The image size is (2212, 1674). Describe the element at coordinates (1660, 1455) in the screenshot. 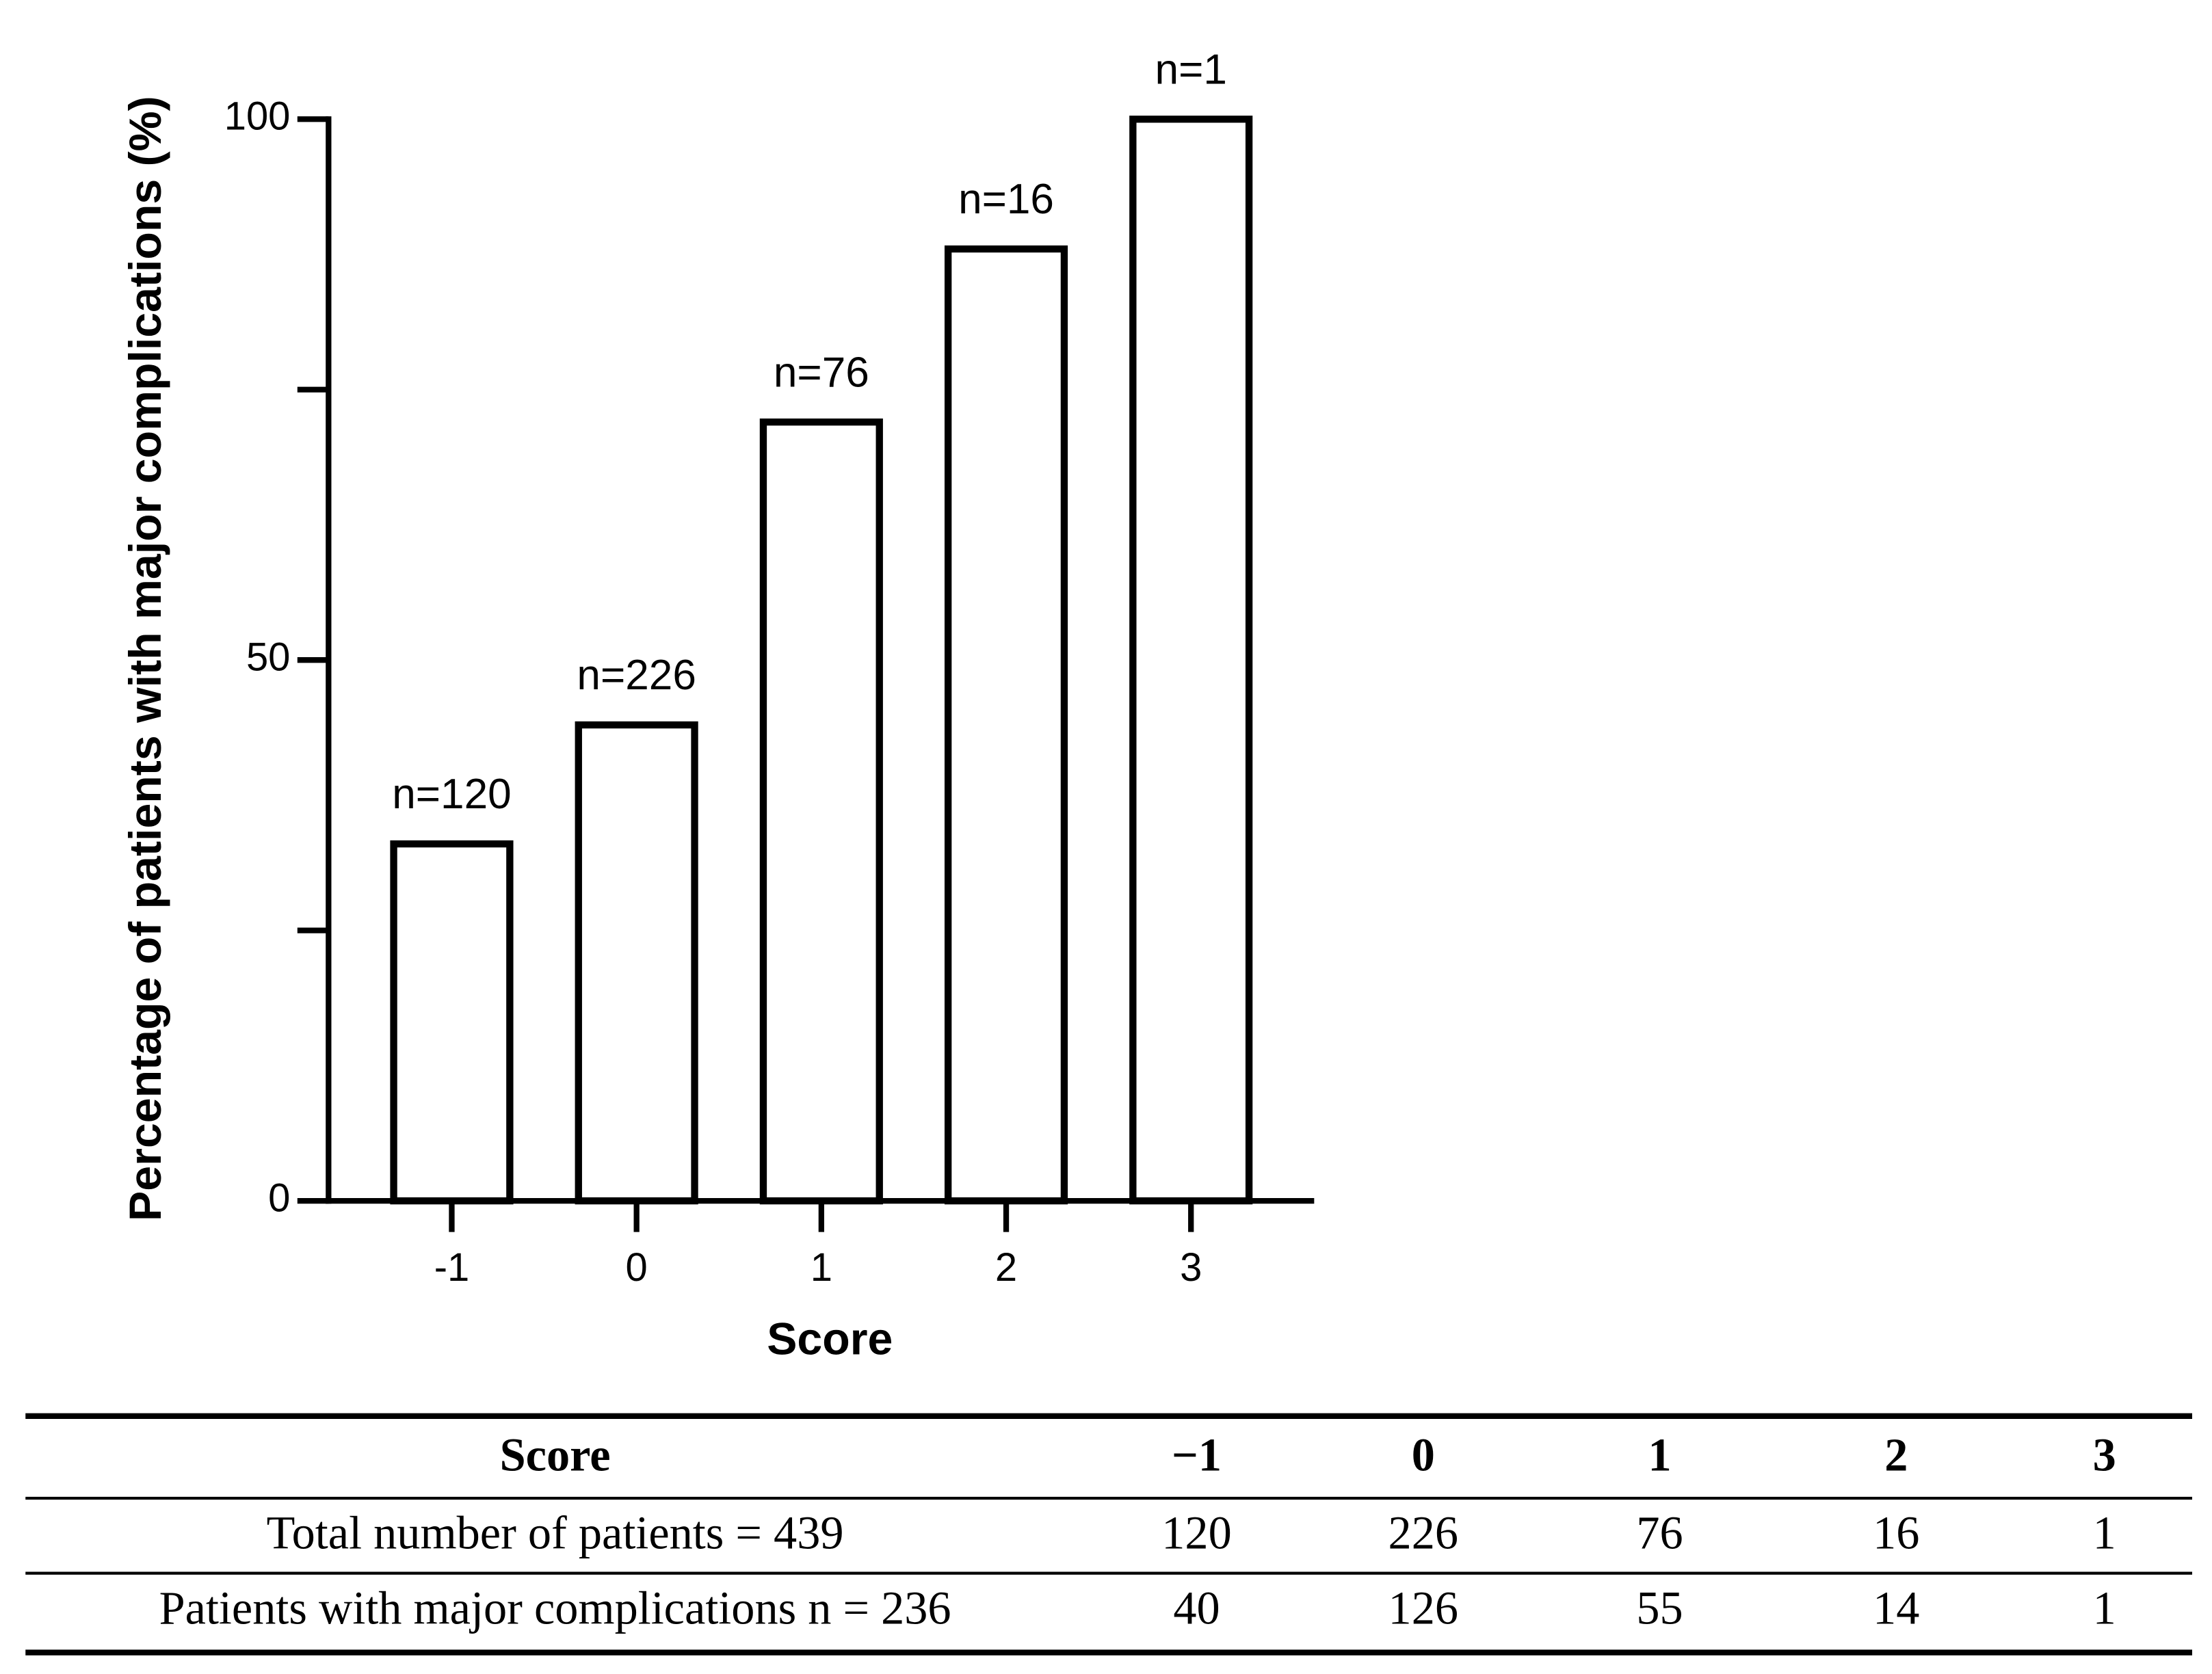

I see `table-header-cell: 1` at that location.